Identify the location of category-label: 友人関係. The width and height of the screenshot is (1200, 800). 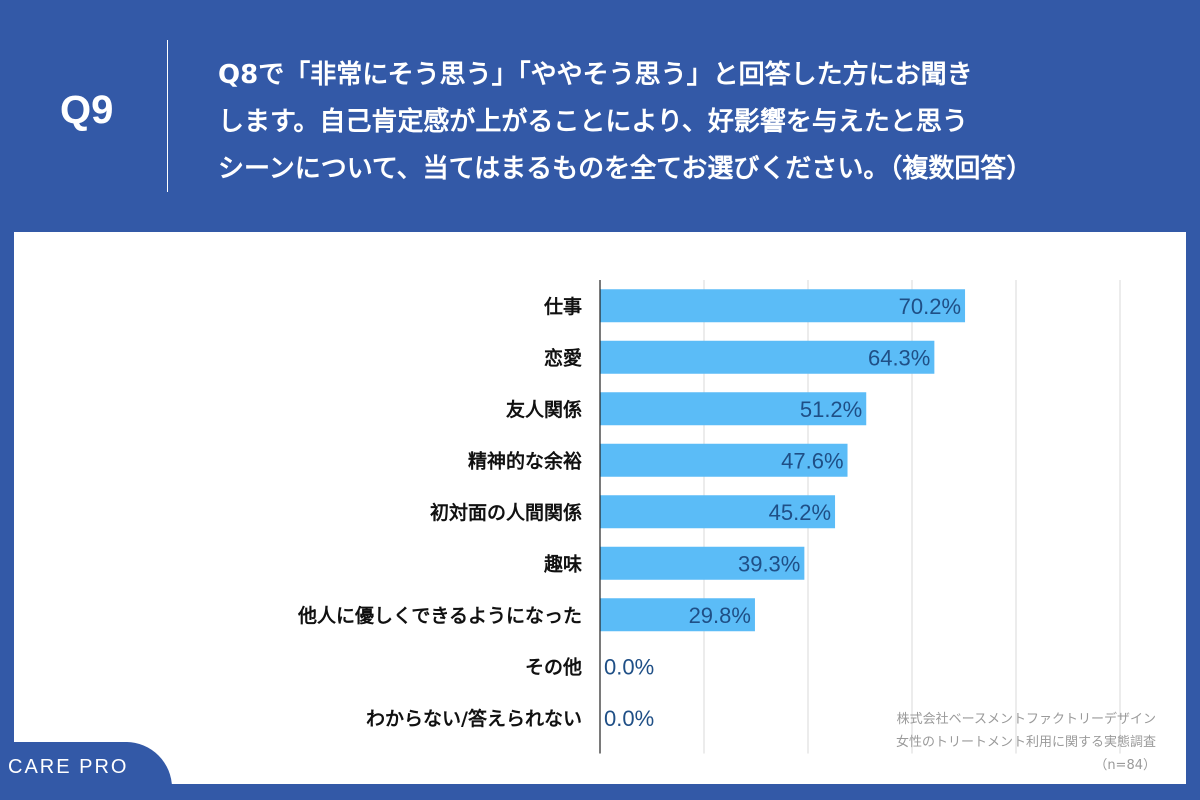
(544, 409).